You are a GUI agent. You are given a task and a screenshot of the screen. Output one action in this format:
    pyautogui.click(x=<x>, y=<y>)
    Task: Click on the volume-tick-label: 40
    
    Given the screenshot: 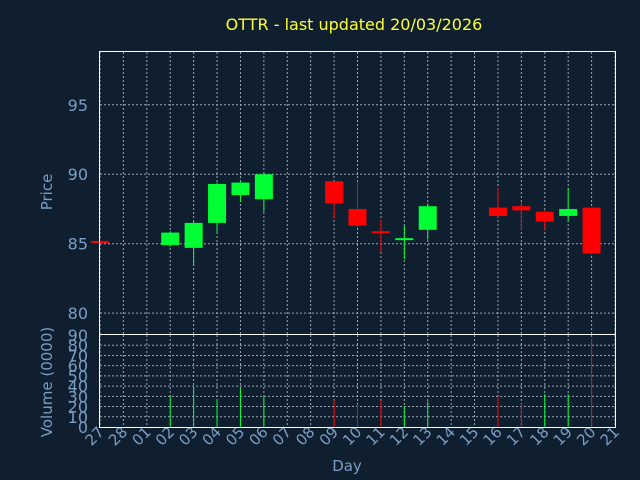 What is the action you would take?
    pyautogui.click(x=78, y=386)
    